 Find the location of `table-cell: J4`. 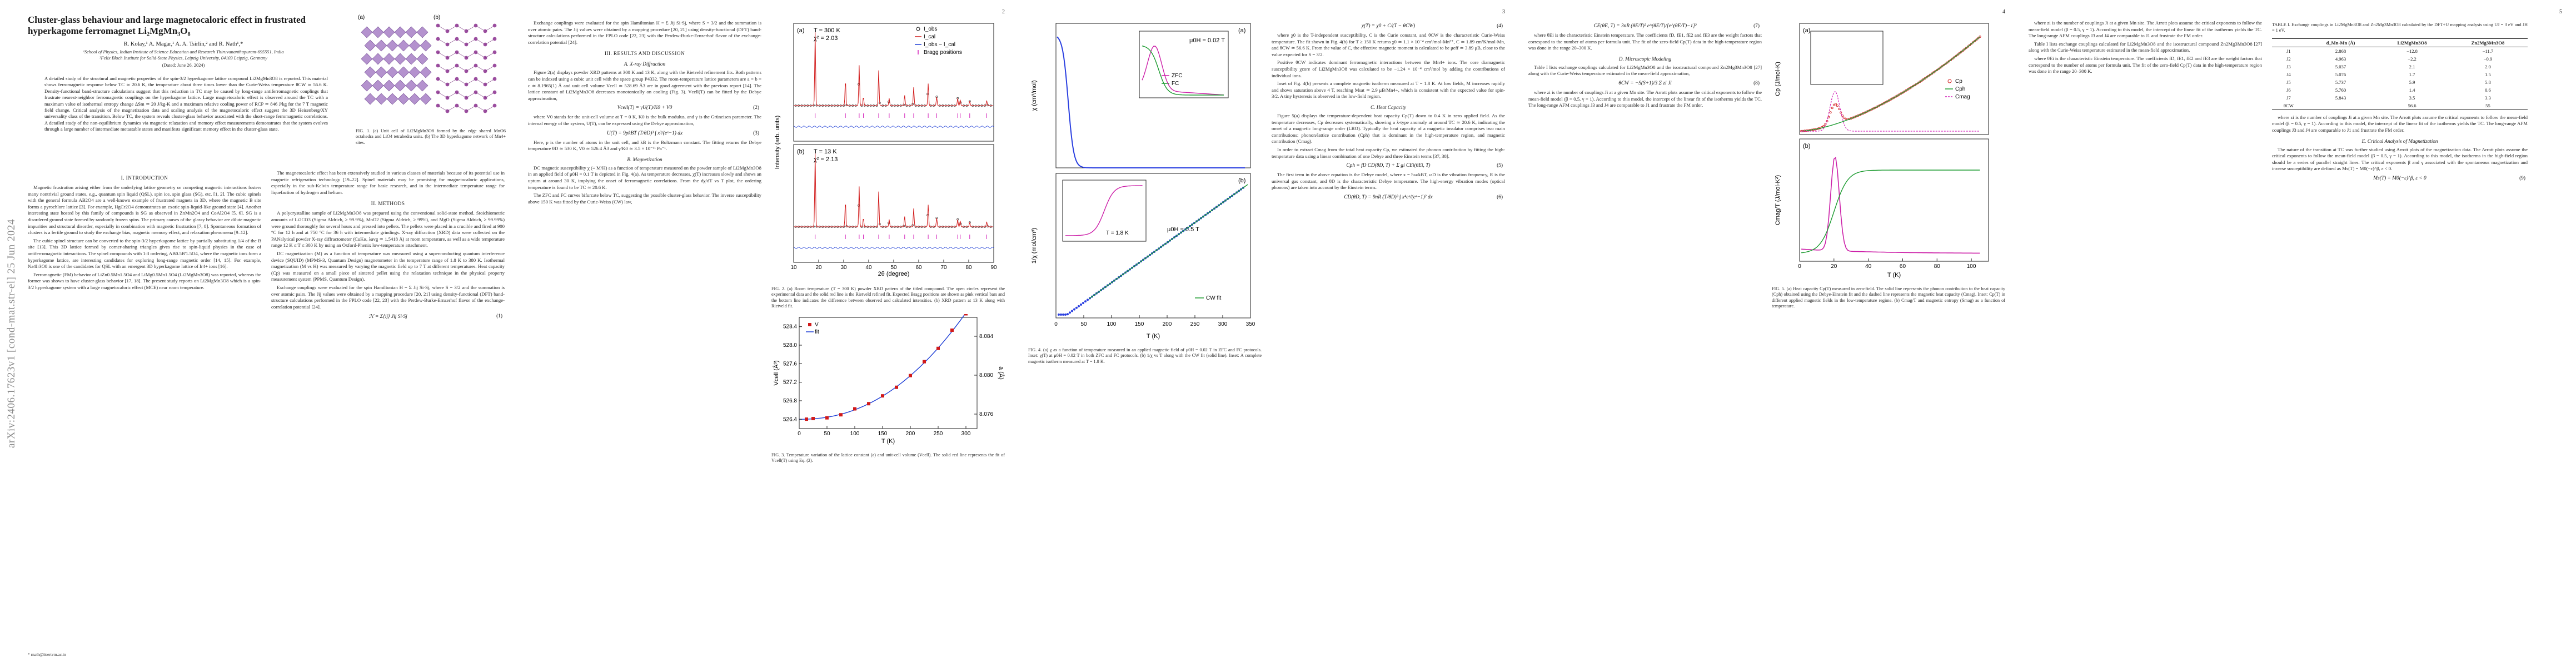

table-cell: J4 is located at coordinates (2288, 74).